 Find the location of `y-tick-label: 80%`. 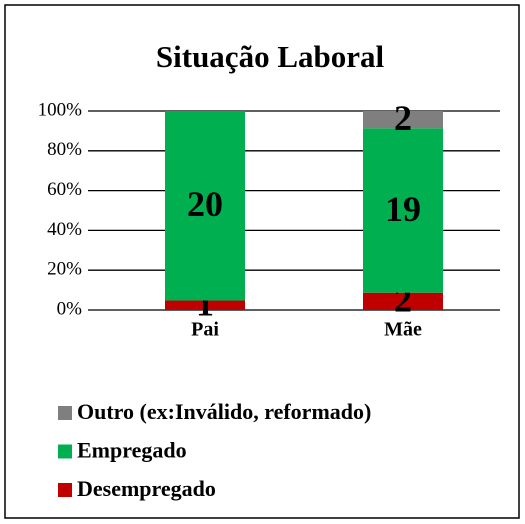

y-tick-label: 80% is located at coordinates (64, 149).